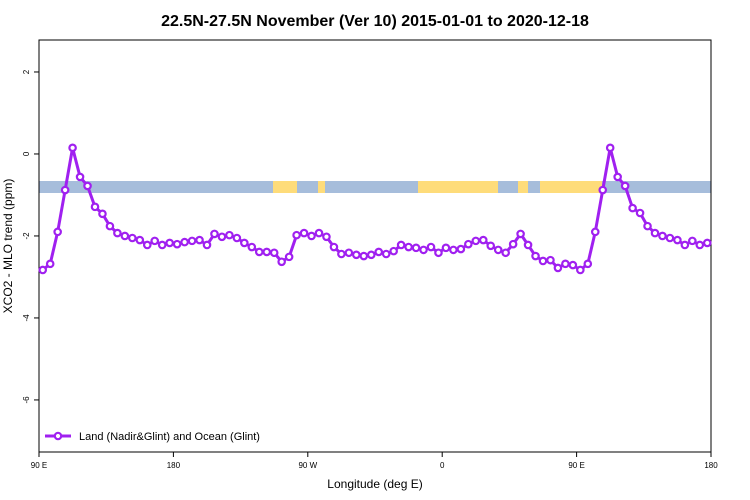  What do you see at coordinates (375, 187) in the screenshot?
I see `map-strip` at bounding box center [375, 187].